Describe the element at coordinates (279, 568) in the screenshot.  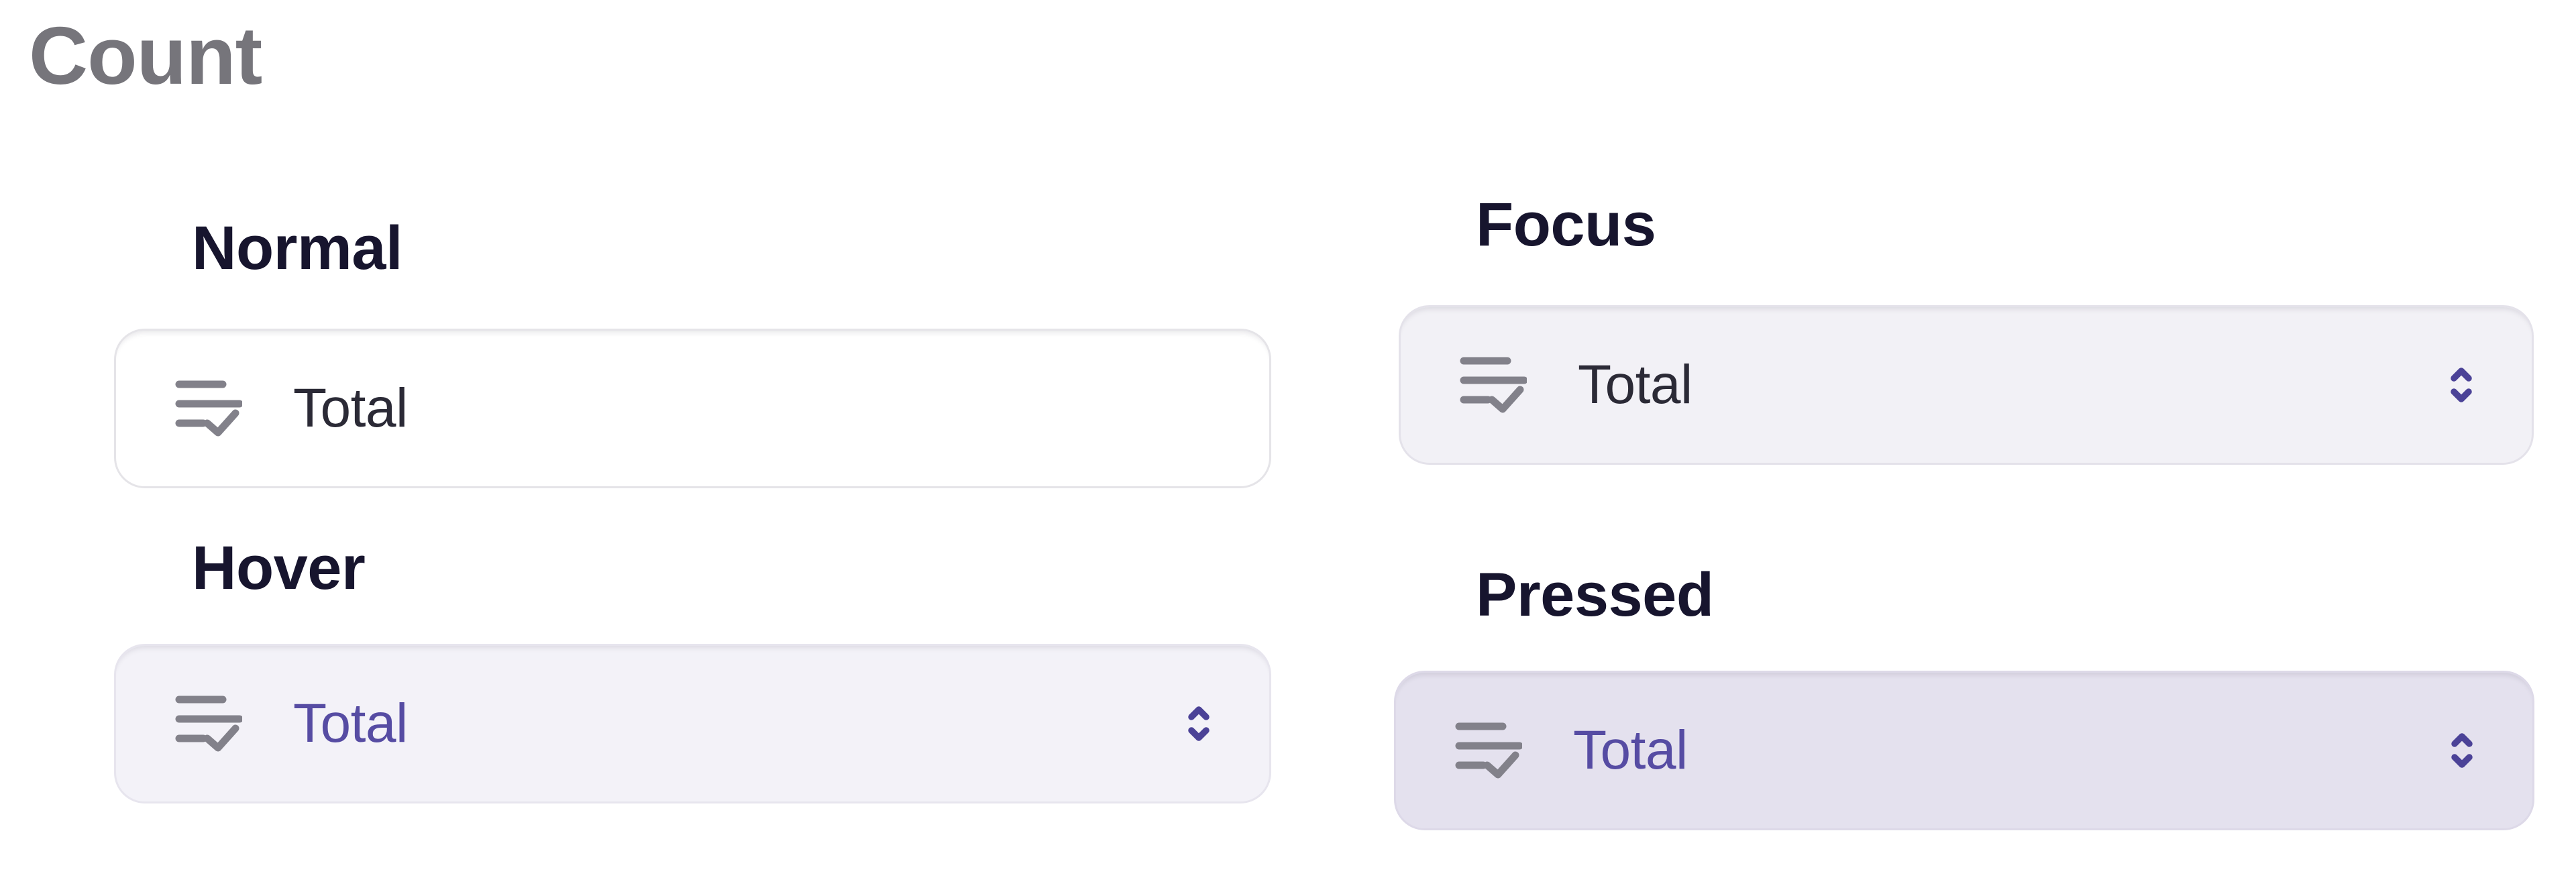
I see `state-label-hover: Hover` at that location.